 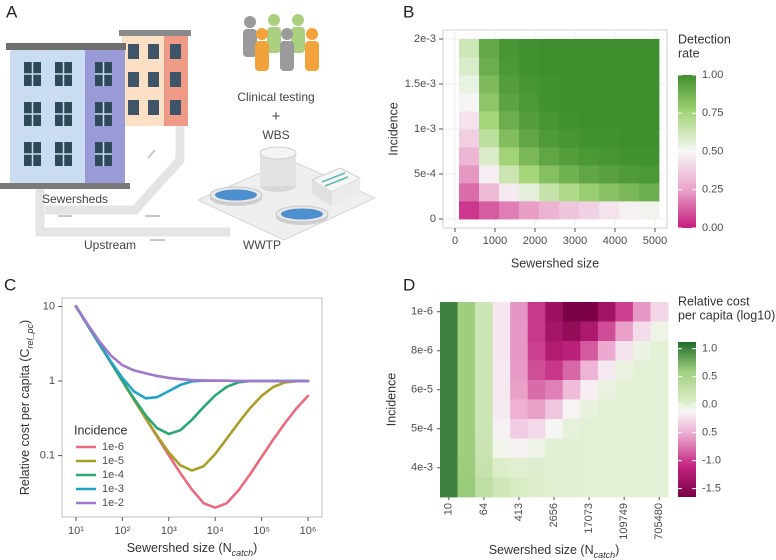 What do you see at coordinates (409, 284) in the screenshot?
I see `panel-label: D` at bounding box center [409, 284].